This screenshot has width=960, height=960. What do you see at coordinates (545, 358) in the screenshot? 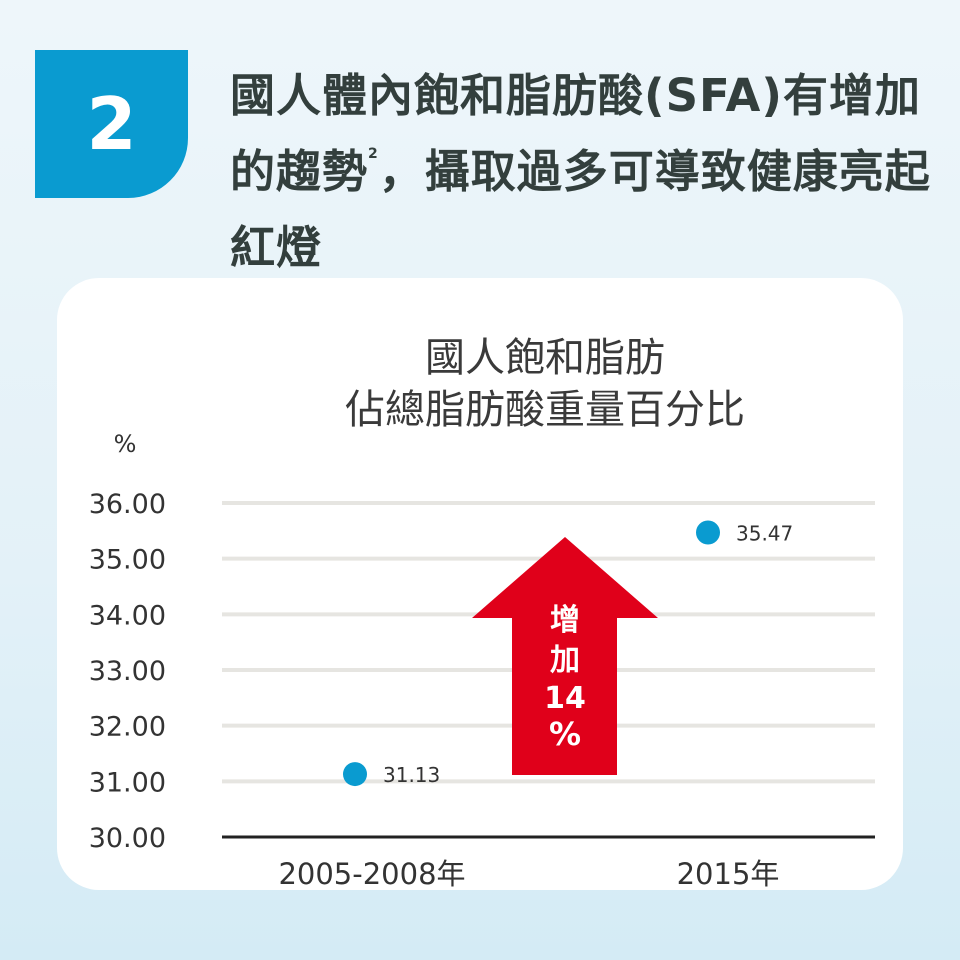
I see `chart-title-line1: 國人飽和脂肪` at bounding box center [545, 358].